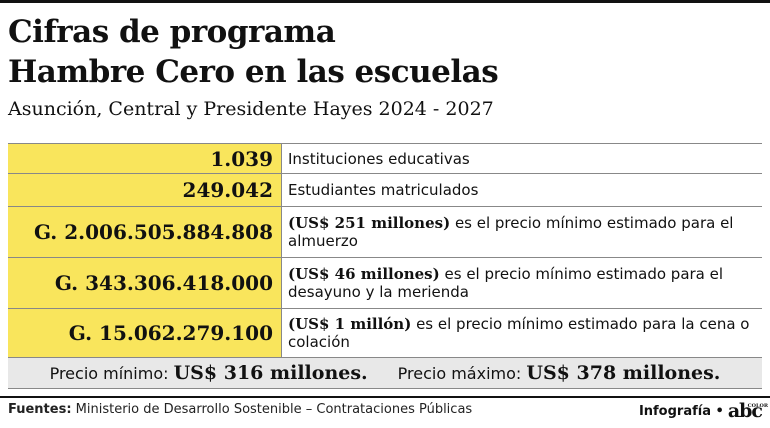 This screenshot has width=770, height=428. What do you see at coordinates (385, 397) in the screenshot?
I see `separator` at bounding box center [385, 397].